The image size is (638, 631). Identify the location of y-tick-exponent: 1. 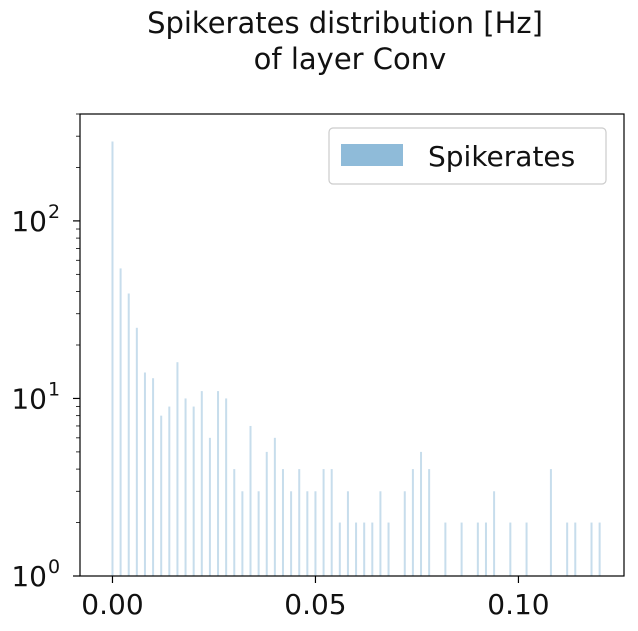
(54, 389).